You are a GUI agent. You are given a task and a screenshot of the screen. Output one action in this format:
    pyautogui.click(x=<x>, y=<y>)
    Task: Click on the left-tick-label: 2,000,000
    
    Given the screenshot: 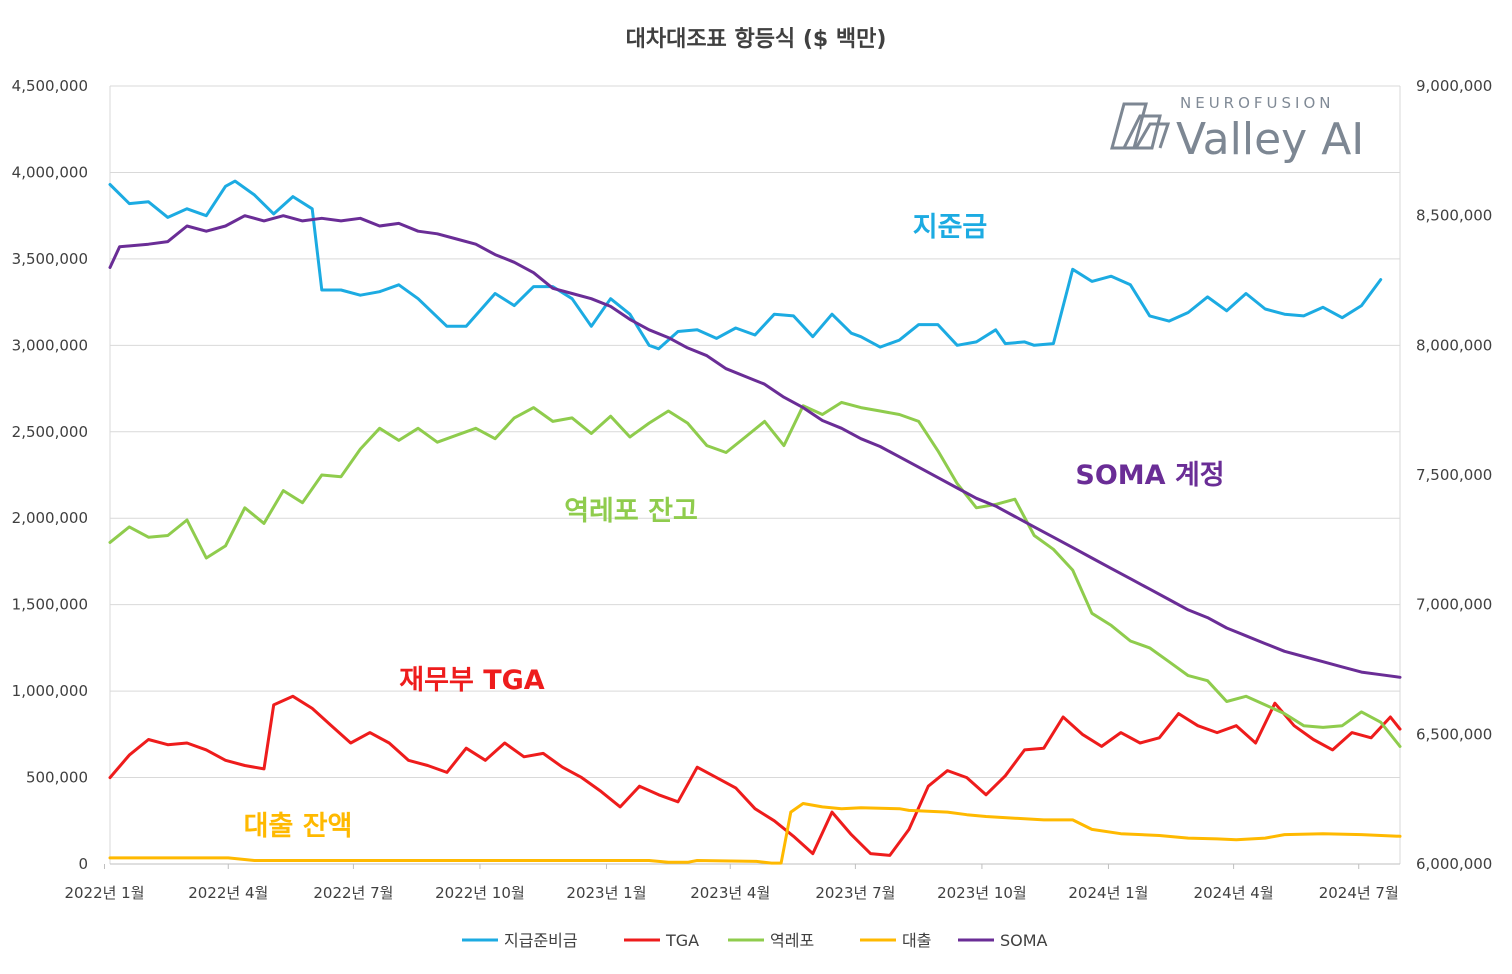 What is the action you would take?
    pyautogui.click(x=50, y=518)
    